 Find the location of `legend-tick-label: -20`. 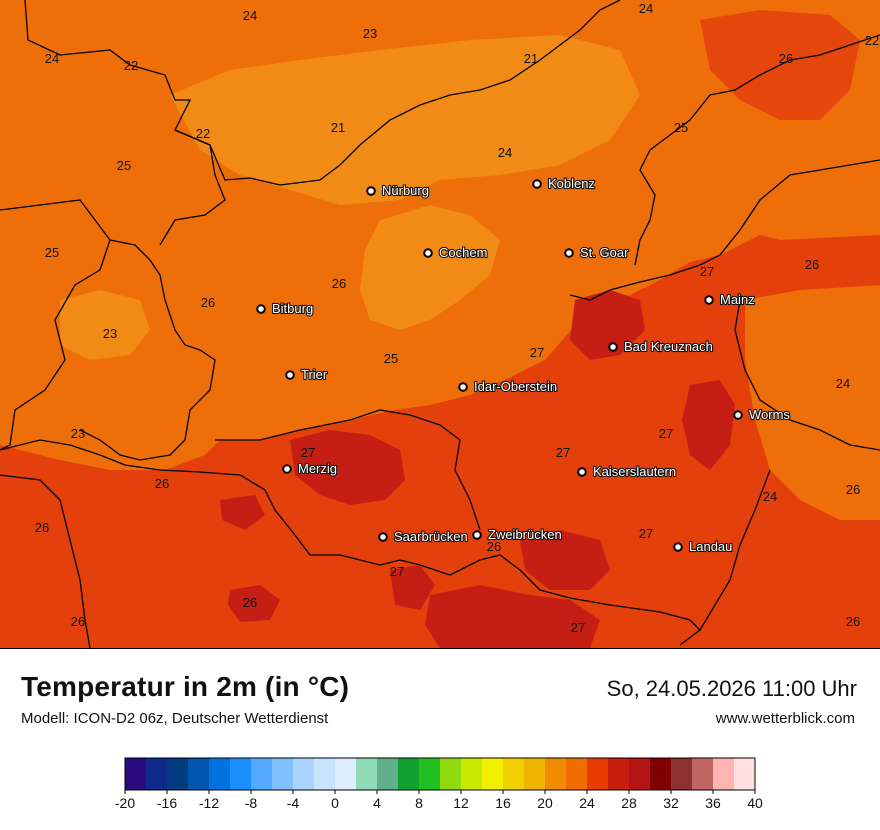

legend-tick-label: -20 is located at coordinates (125, 803).